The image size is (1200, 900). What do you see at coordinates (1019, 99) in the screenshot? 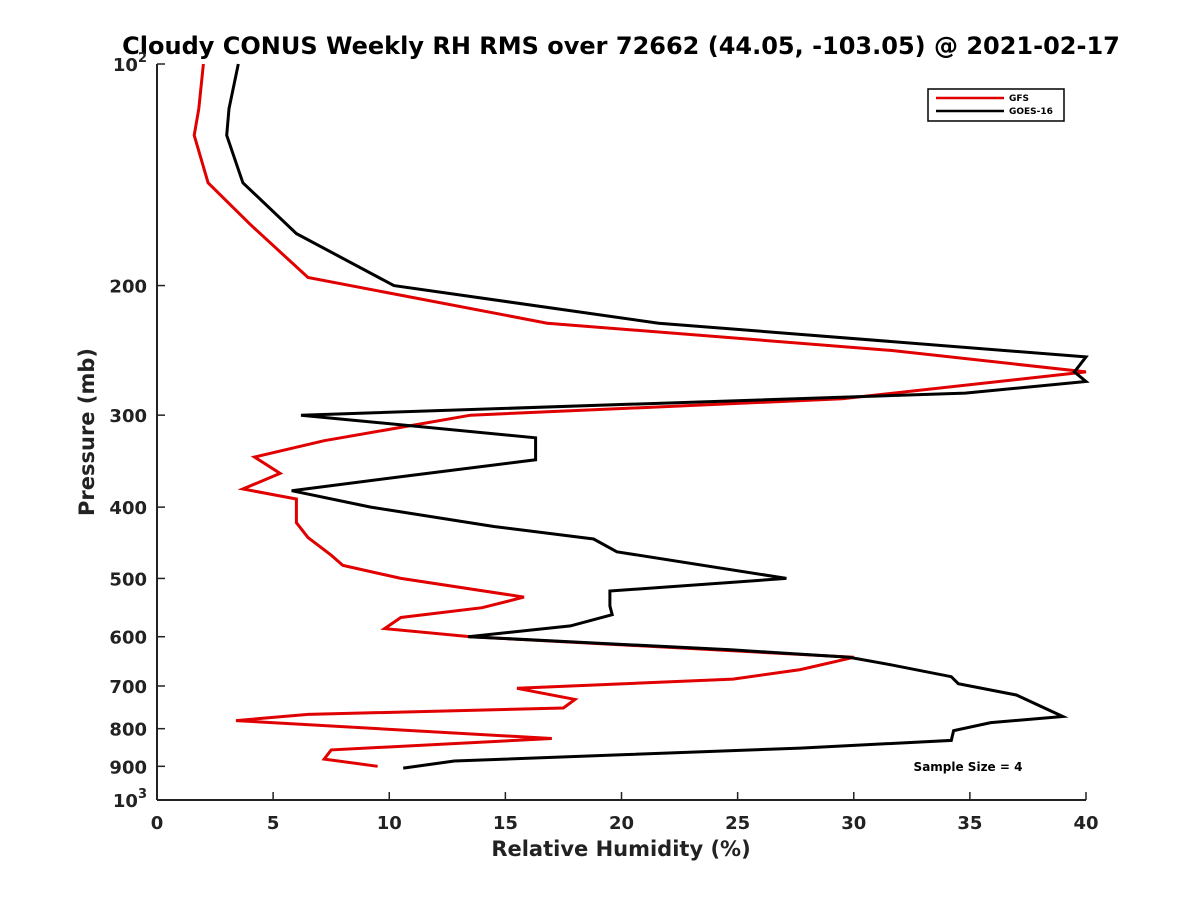
I see `legend-label-gfs: GFS` at bounding box center [1019, 99].